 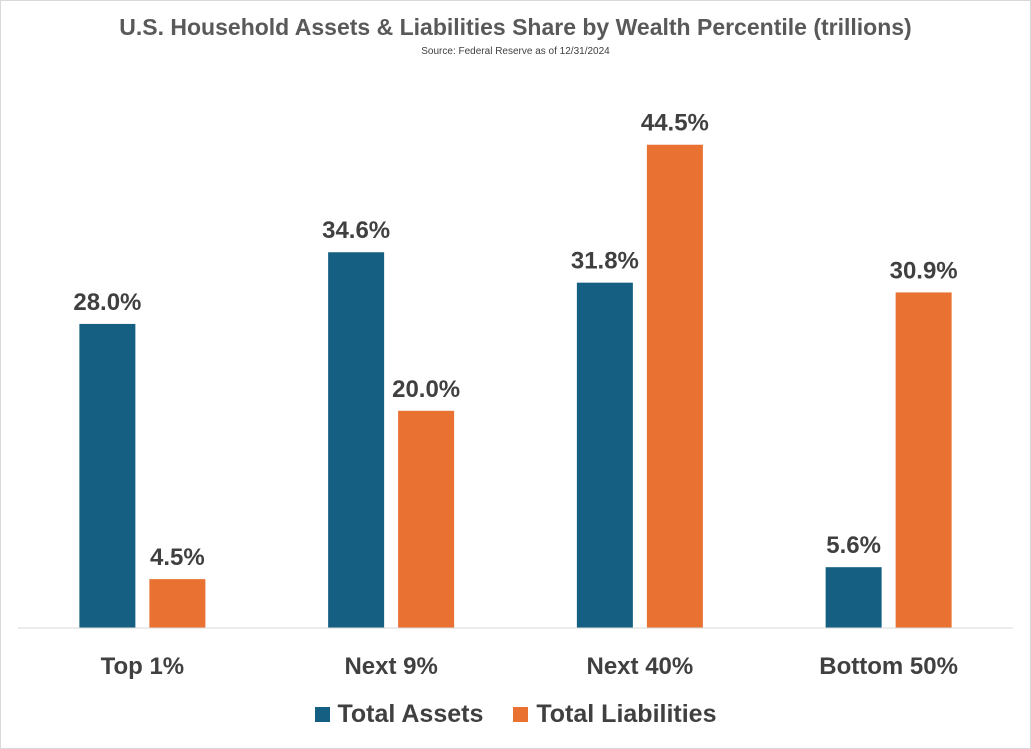 What do you see at coordinates (322, 714) in the screenshot?
I see `legend-swatch-assets` at bounding box center [322, 714].